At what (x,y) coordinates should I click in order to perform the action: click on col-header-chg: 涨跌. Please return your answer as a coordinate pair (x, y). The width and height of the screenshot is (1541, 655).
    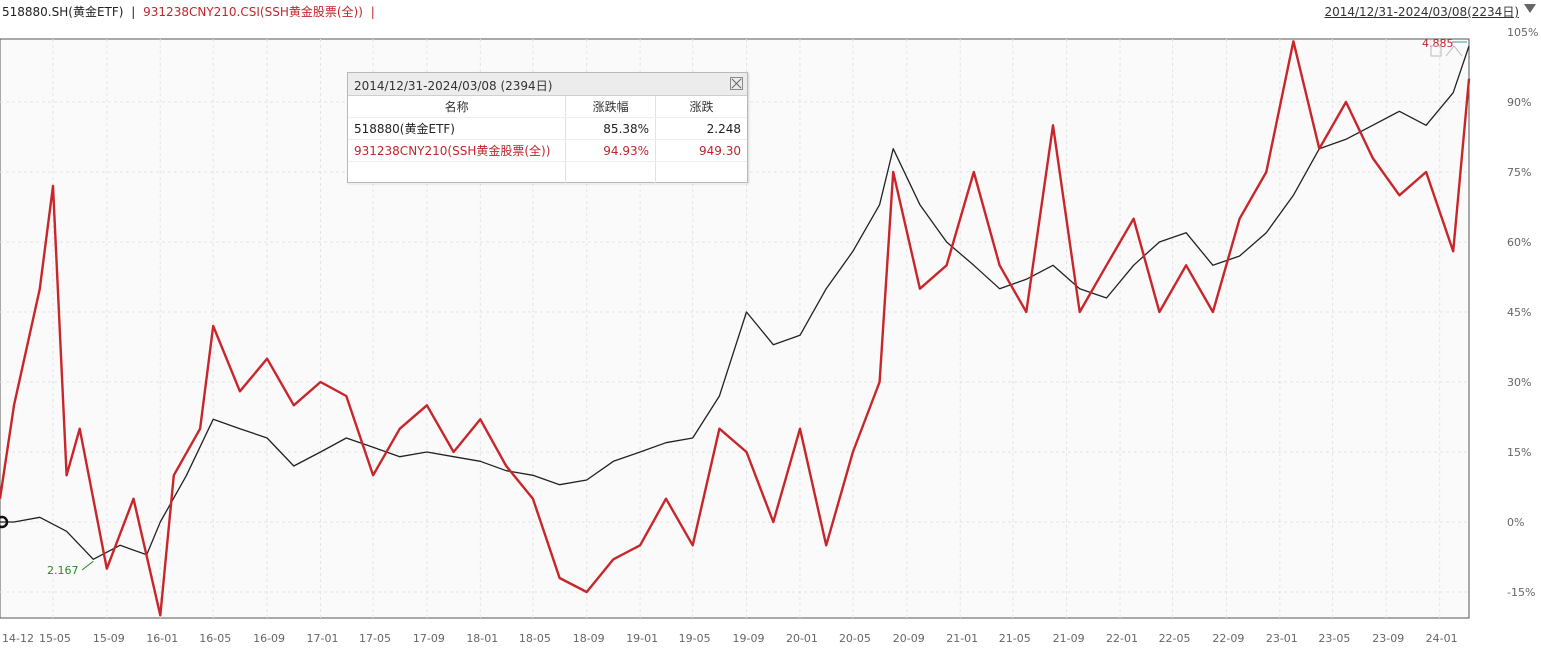
    Looking at the image, I should click on (701, 107).